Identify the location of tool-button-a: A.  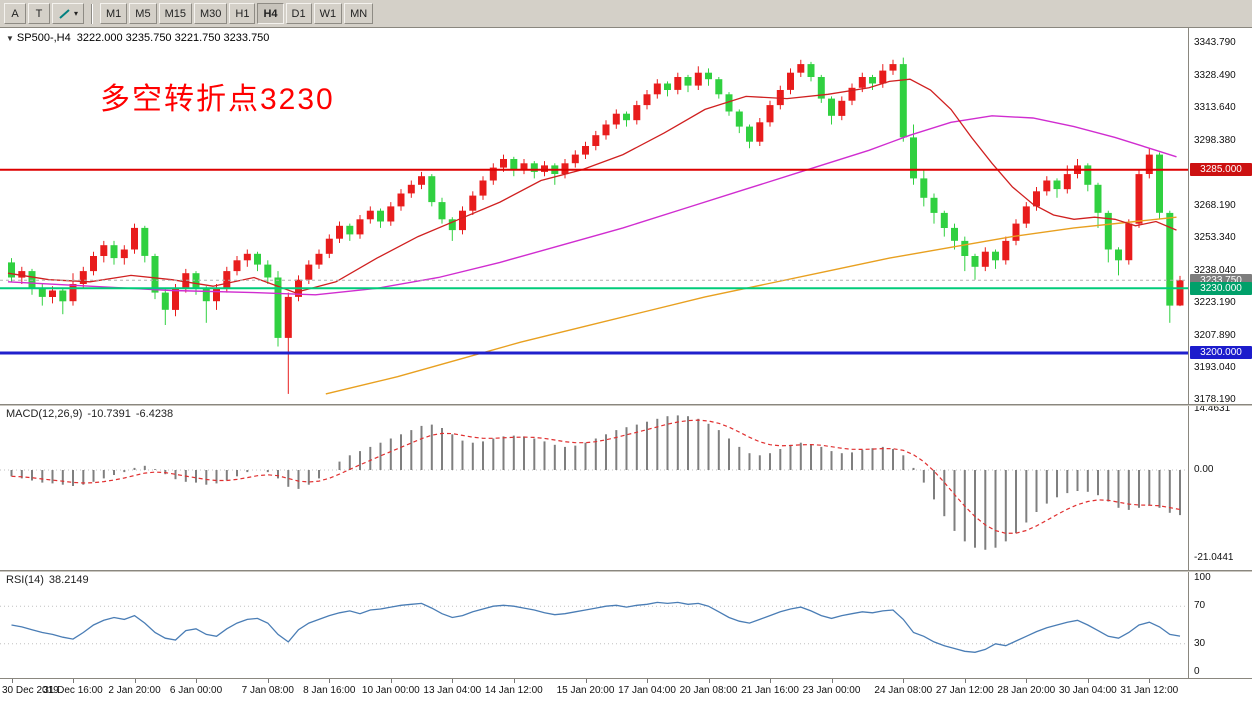
(15, 13).